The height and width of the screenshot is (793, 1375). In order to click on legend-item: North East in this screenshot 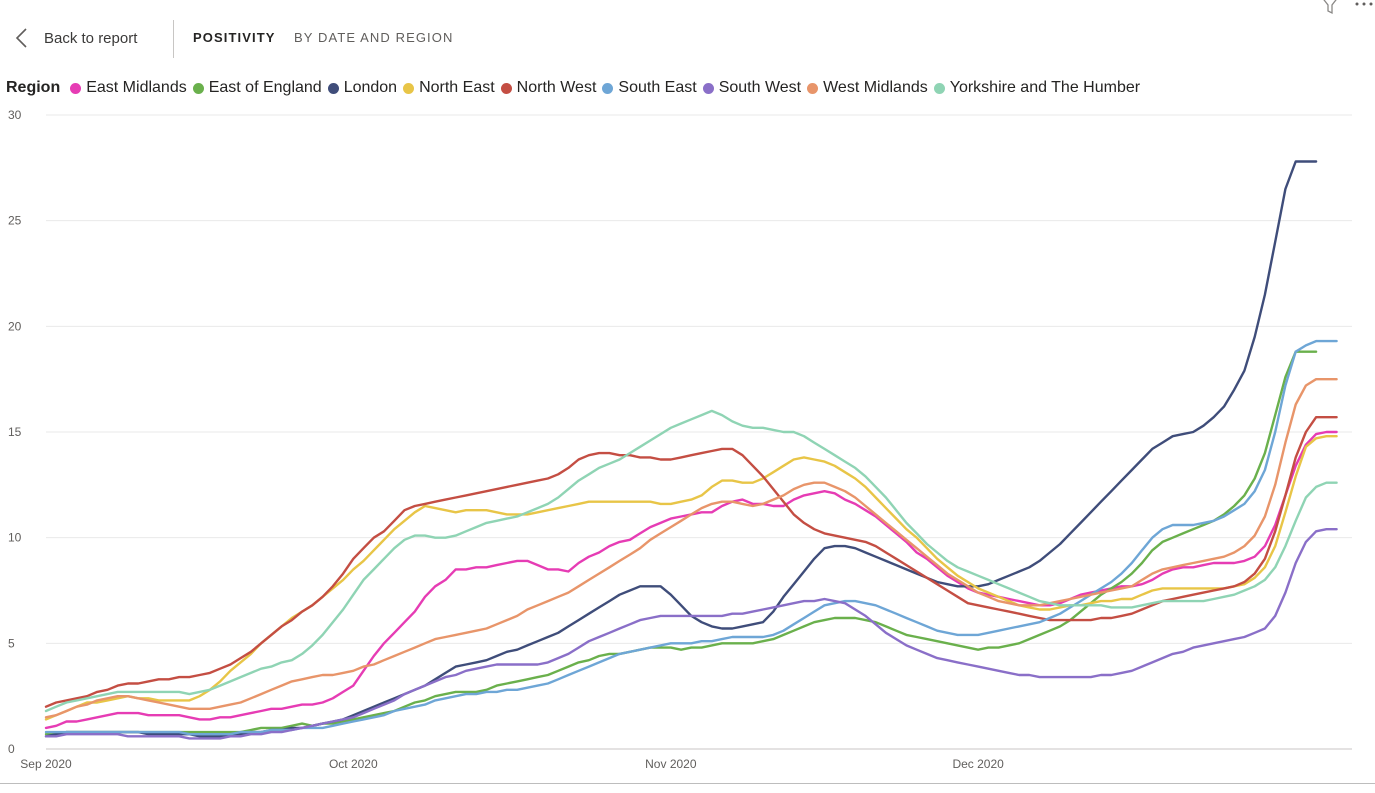, I will do `click(449, 88)`.